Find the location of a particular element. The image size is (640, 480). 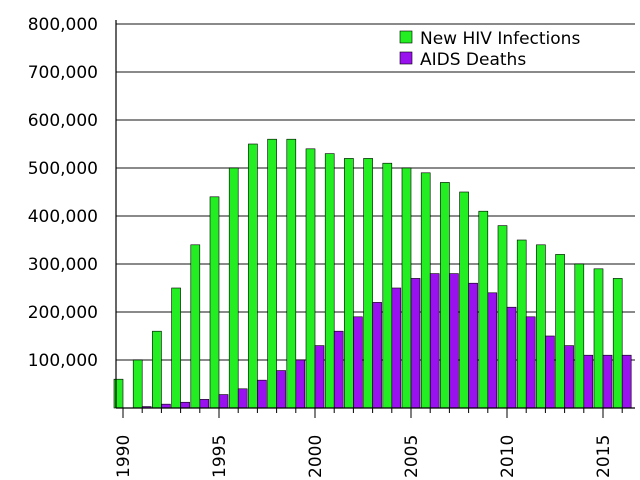

bar-new-hiv-infections-2014 is located at coordinates (579, 336).